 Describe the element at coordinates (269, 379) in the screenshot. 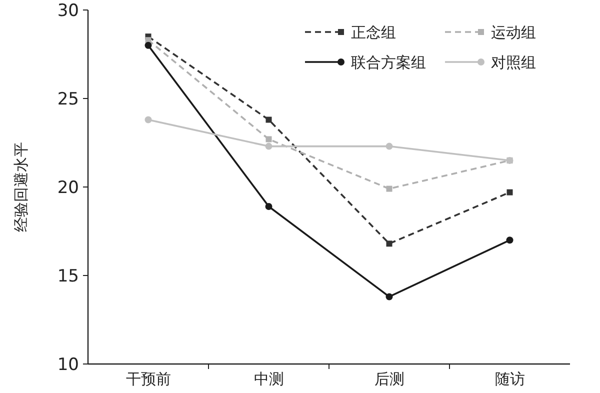

I see `x-tick-label: 中测` at that location.